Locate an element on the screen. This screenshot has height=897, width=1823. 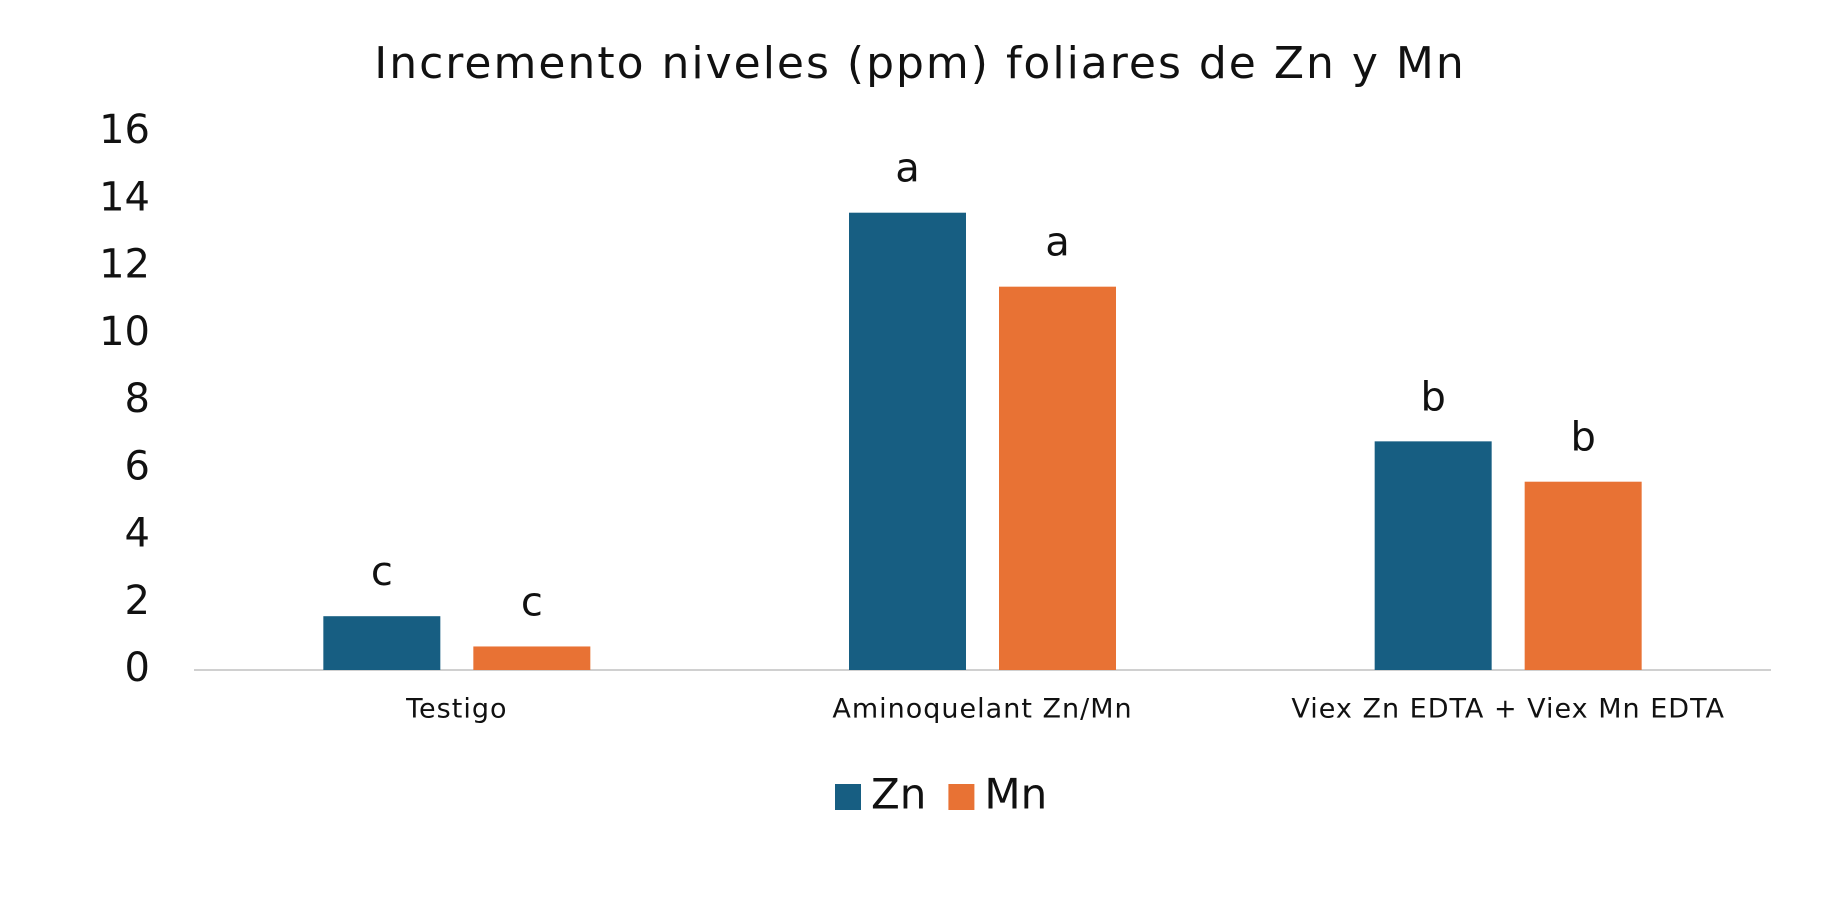
y-tick-label: 16 is located at coordinates (124, 130).